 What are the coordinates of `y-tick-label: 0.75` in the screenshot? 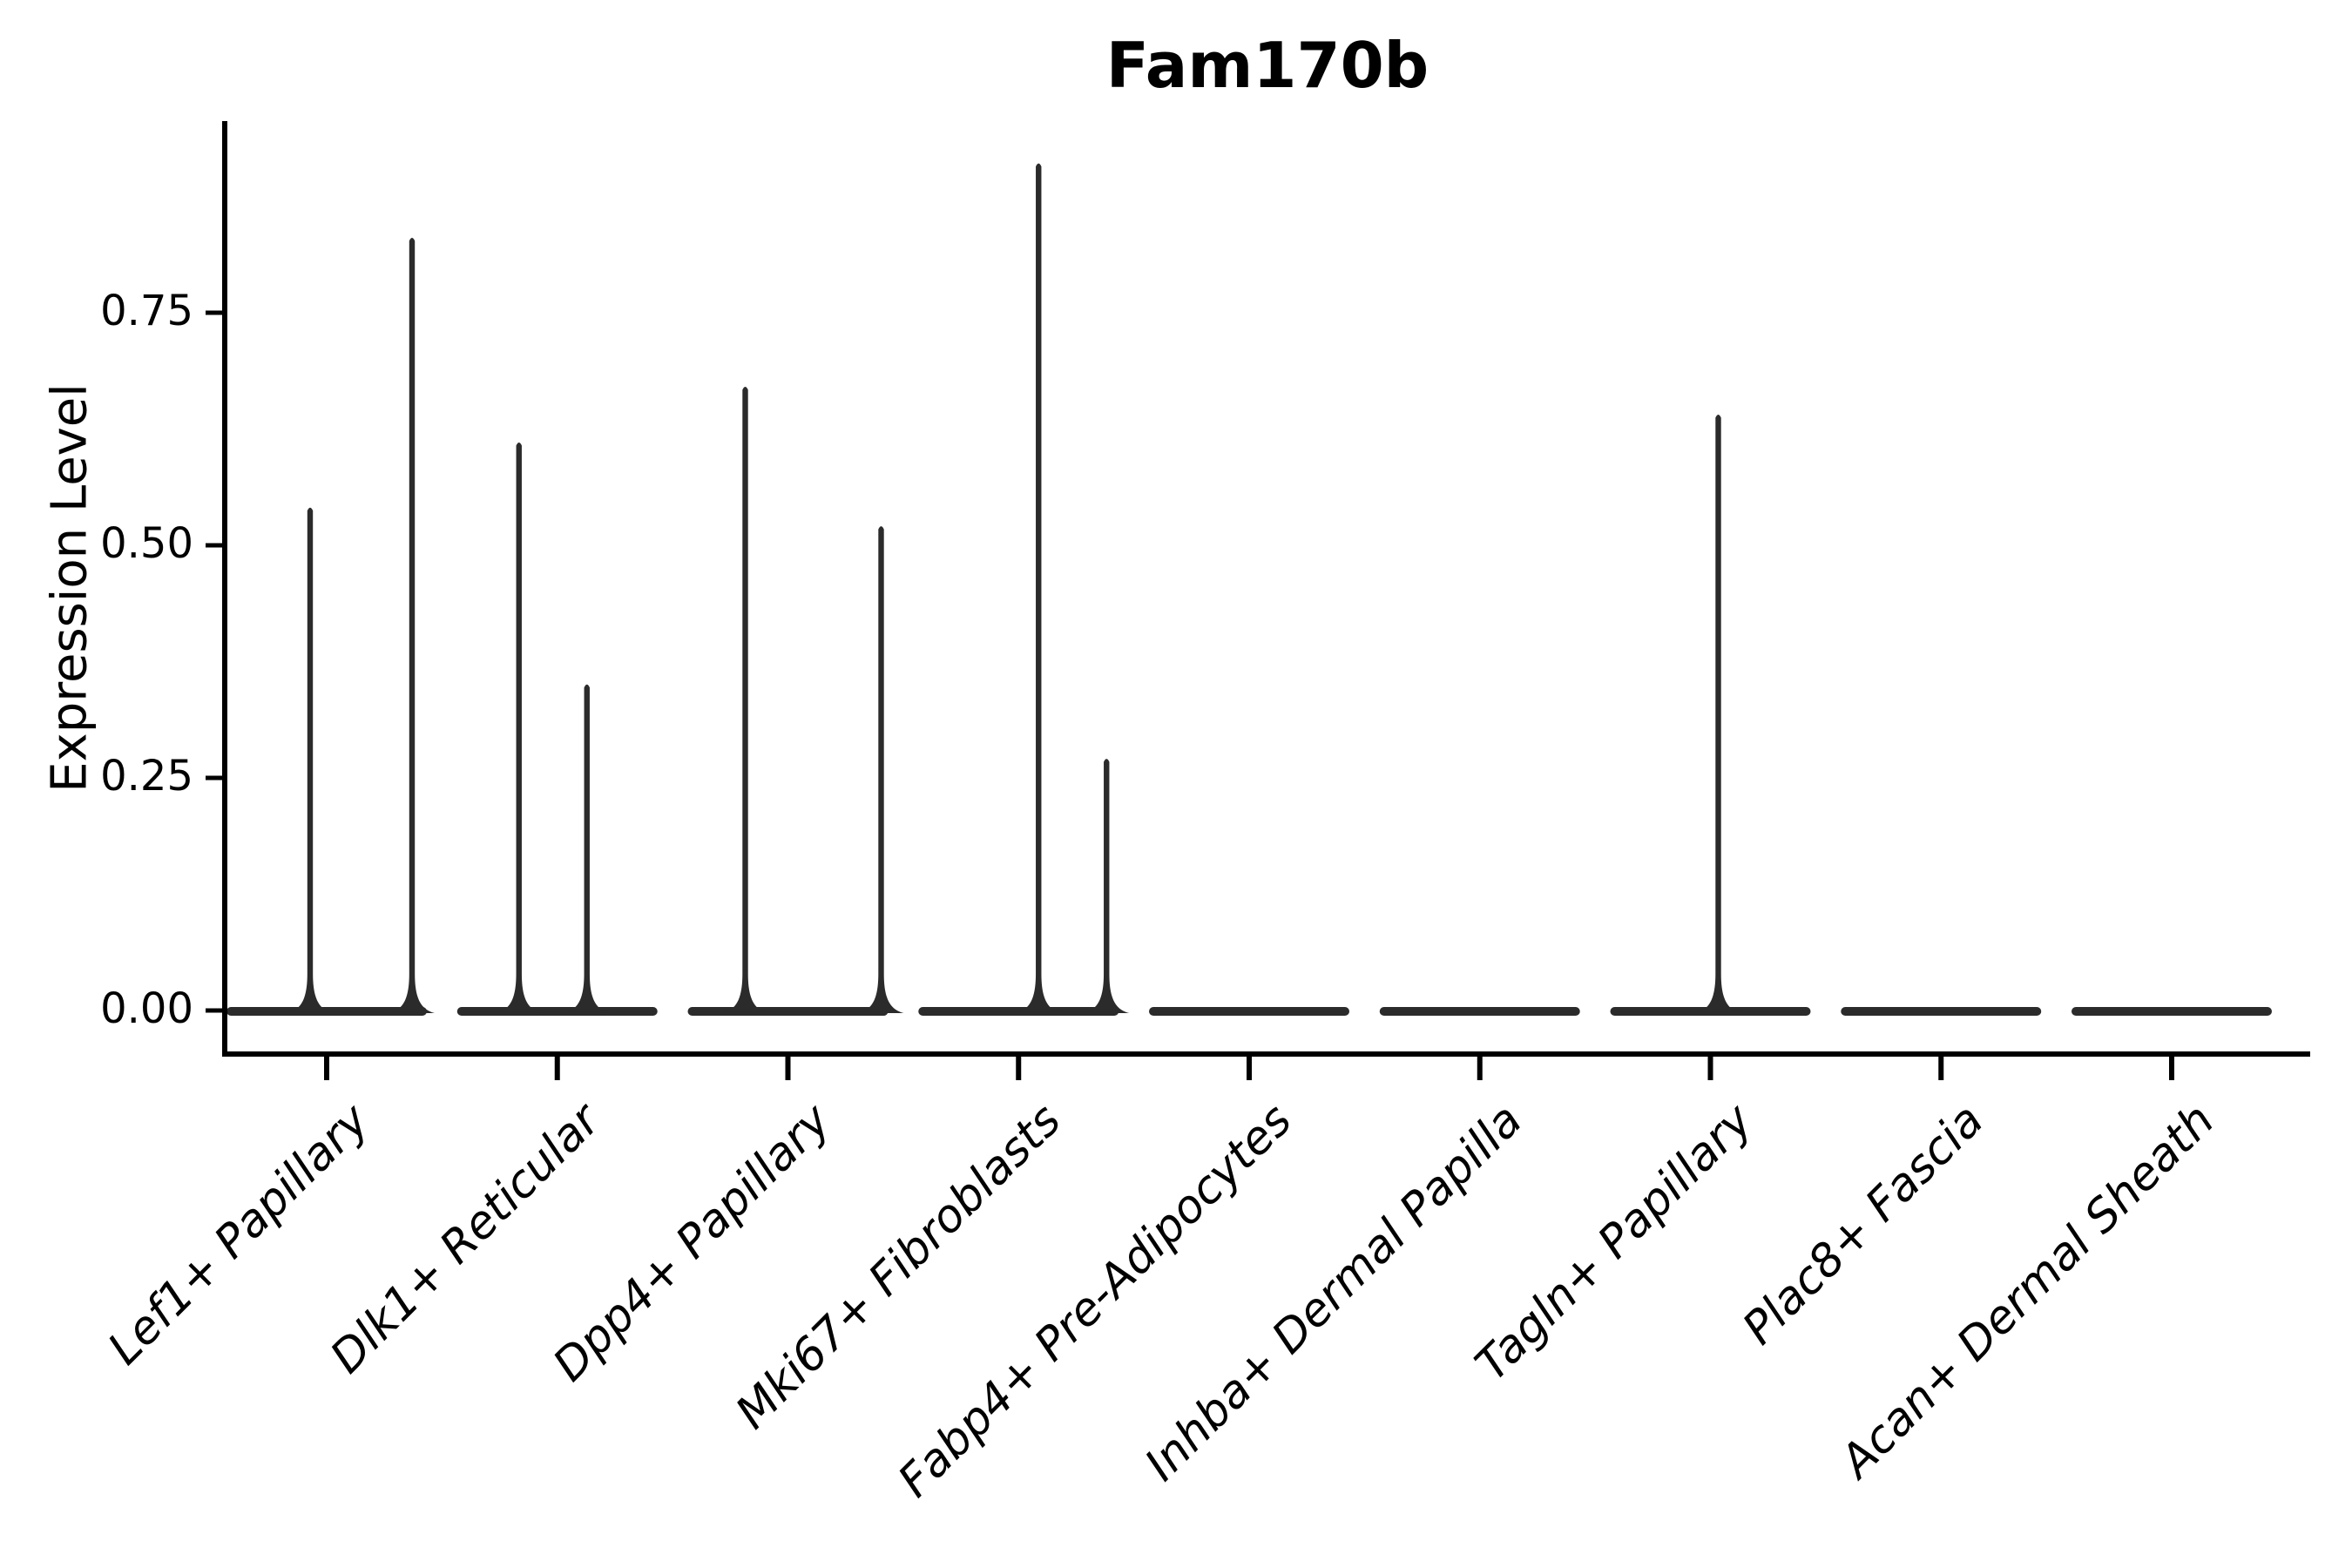 It's located at (146, 310).